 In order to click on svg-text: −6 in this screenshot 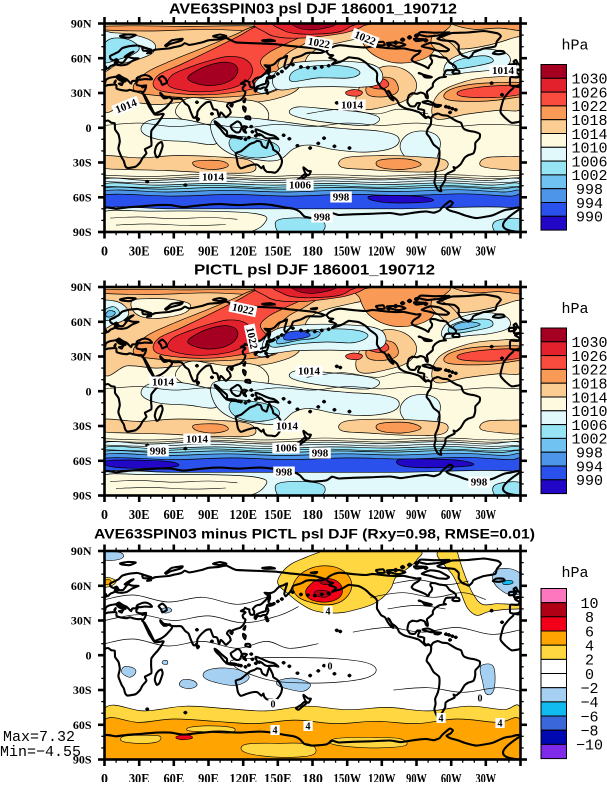, I will do `click(589, 717)`.